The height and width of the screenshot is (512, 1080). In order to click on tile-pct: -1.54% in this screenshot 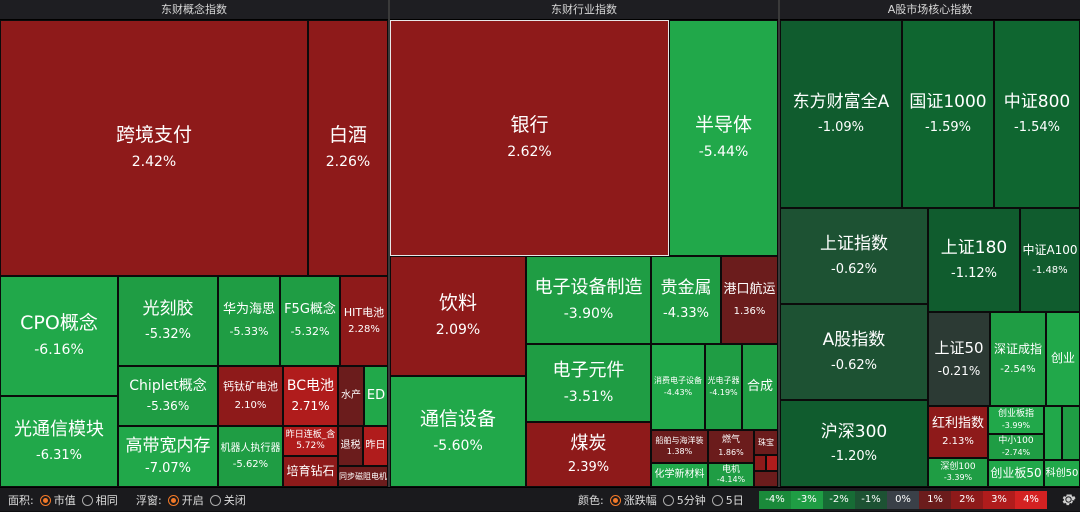, I will do `click(1037, 127)`.